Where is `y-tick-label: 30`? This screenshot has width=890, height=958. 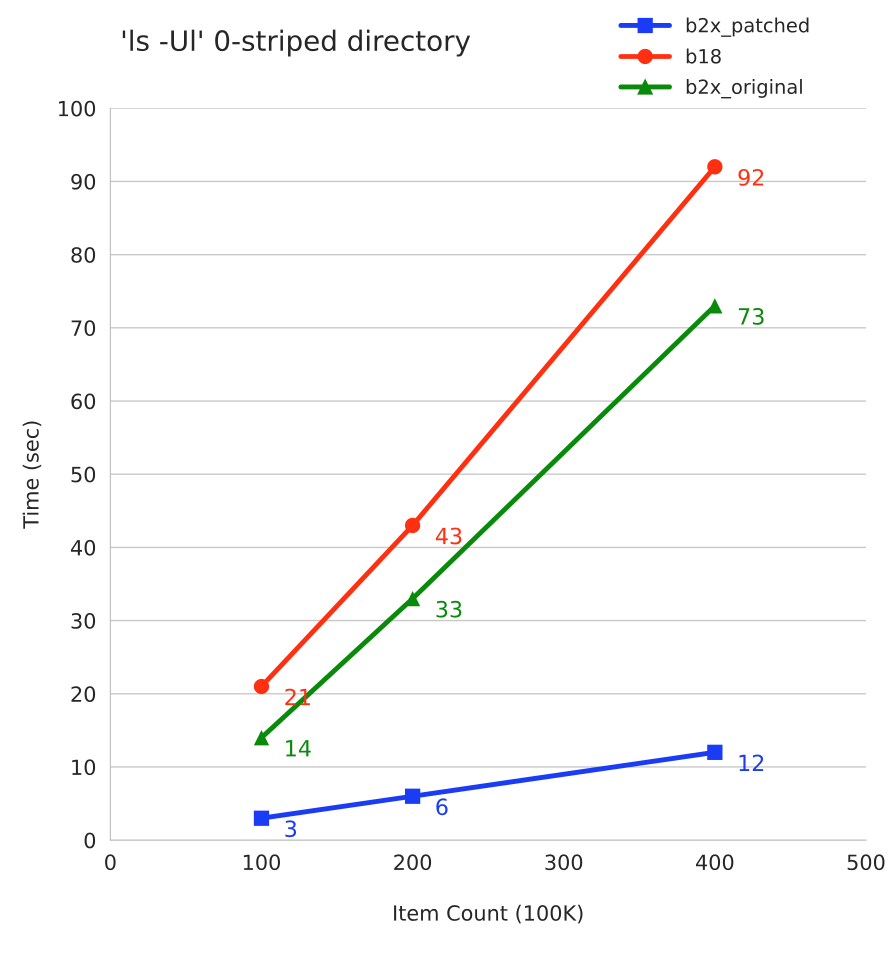
y-tick-label: 30 is located at coordinates (84, 621).